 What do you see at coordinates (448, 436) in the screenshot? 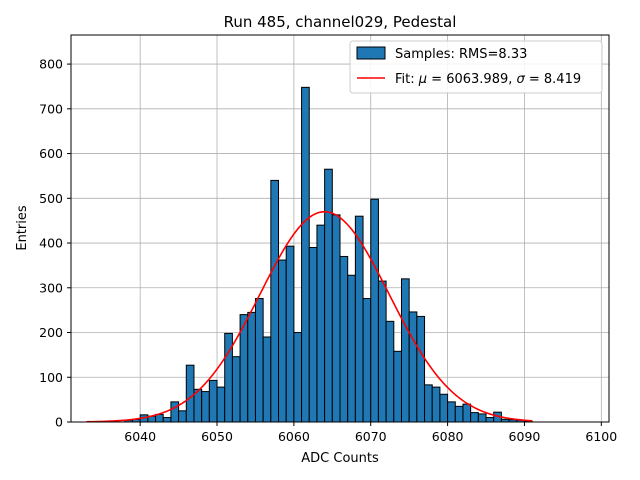
I see `x-tick-label: 6080` at bounding box center [448, 436].